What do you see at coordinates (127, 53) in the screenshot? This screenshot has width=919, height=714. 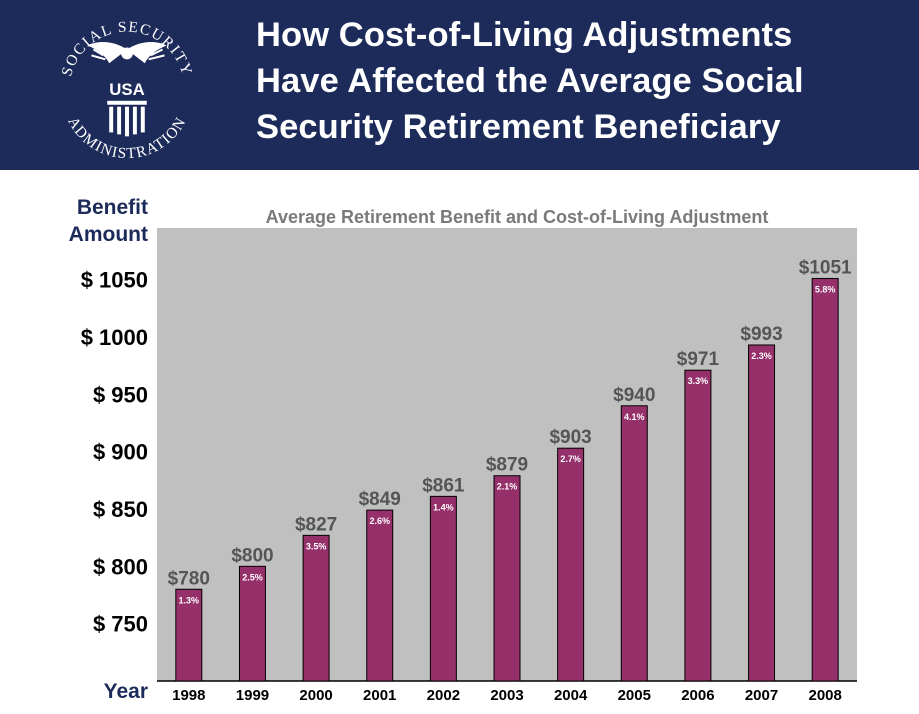 I see `eagle-icon` at bounding box center [127, 53].